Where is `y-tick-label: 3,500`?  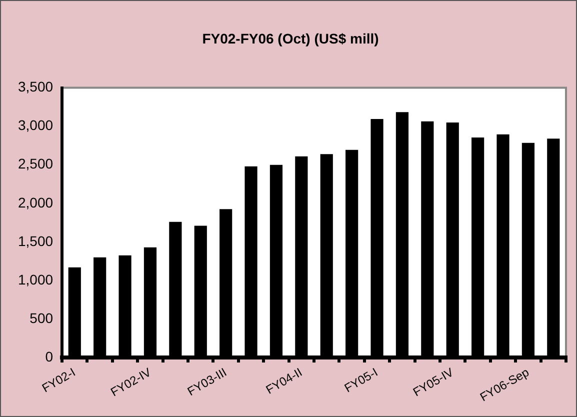 y-tick-label: 3,500 is located at coordinates (36, 86).